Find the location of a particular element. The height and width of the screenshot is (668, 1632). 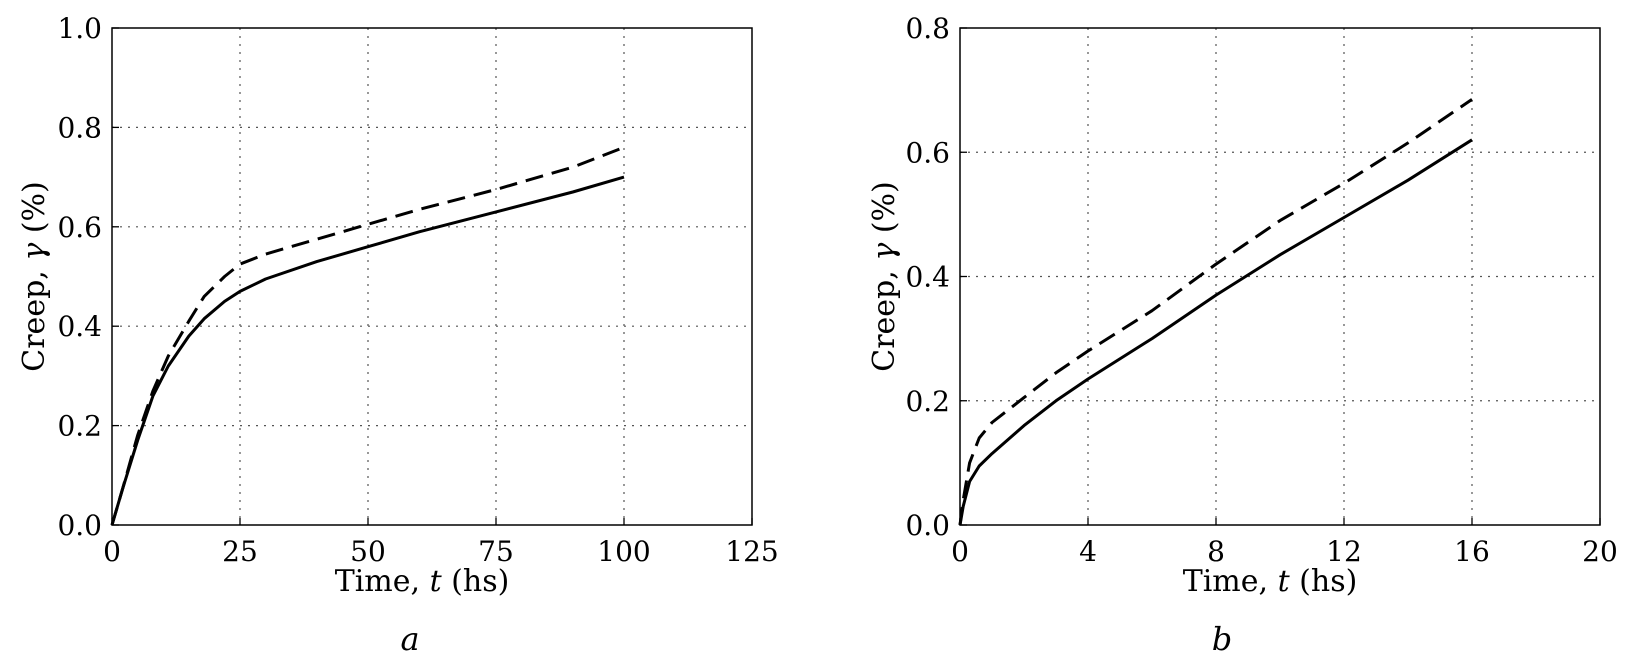

x-tick-label: 20 is located at coordinates (1600, 551).